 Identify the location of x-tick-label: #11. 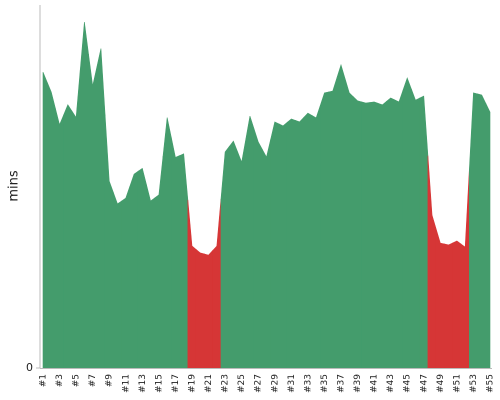
(126, 383).